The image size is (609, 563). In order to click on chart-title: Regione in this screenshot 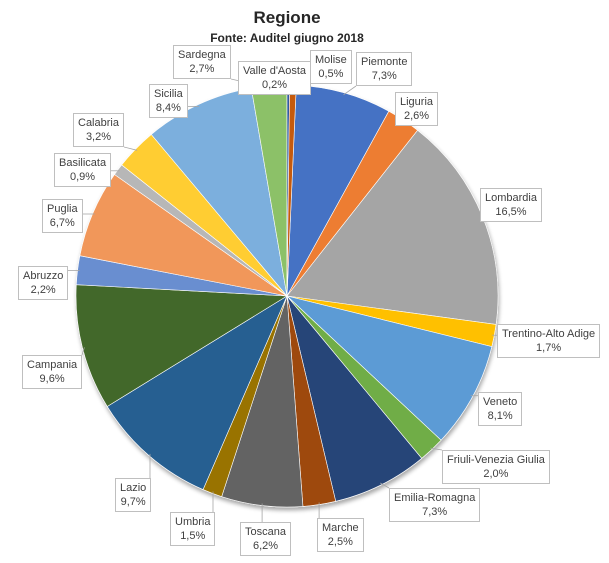, I will do `click(287, 17)`.